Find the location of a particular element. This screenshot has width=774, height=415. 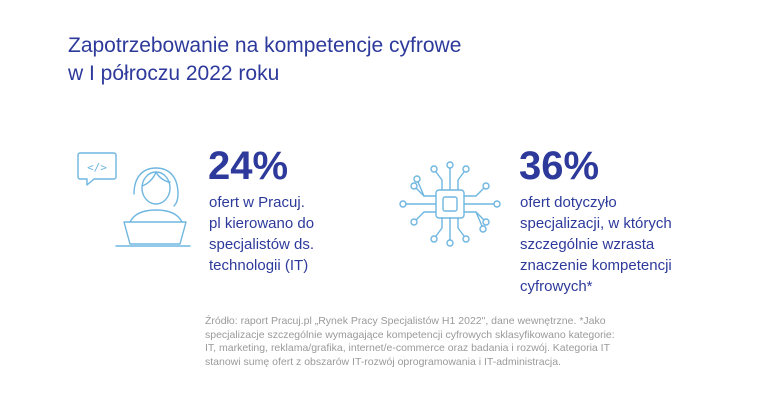

stat-digital-line: szczególnie wzrasta is located at coordinates (587, 244).